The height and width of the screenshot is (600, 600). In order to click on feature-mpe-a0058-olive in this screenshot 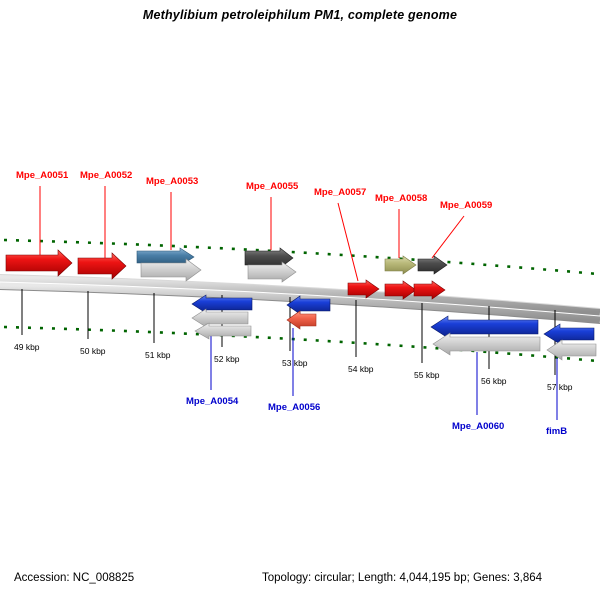, I will do `click(400, 265)`.